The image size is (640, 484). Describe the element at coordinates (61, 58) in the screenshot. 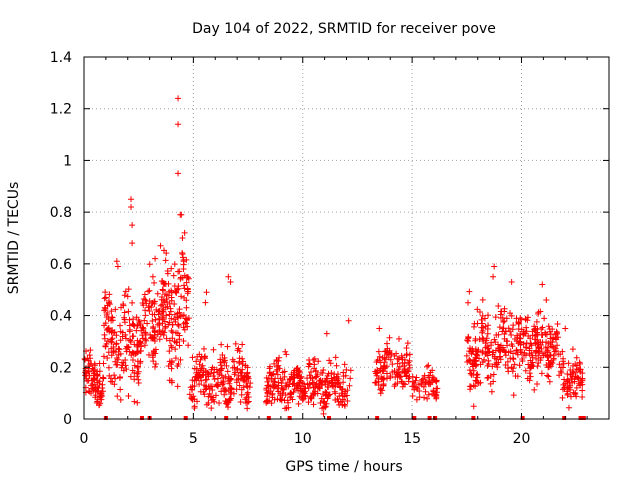

I see `y-tick-label: 1.4` at that location.